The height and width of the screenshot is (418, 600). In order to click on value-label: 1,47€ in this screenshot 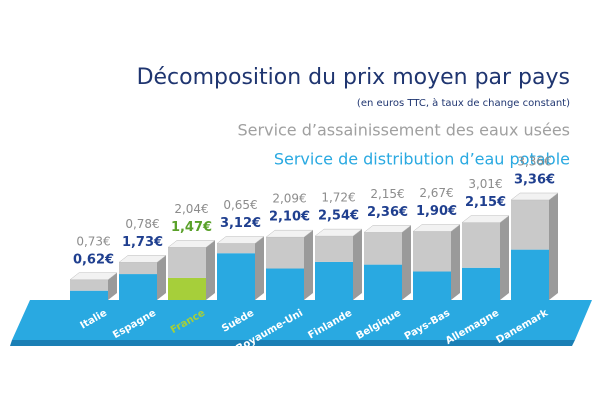, I will do `click(191, 227)`.